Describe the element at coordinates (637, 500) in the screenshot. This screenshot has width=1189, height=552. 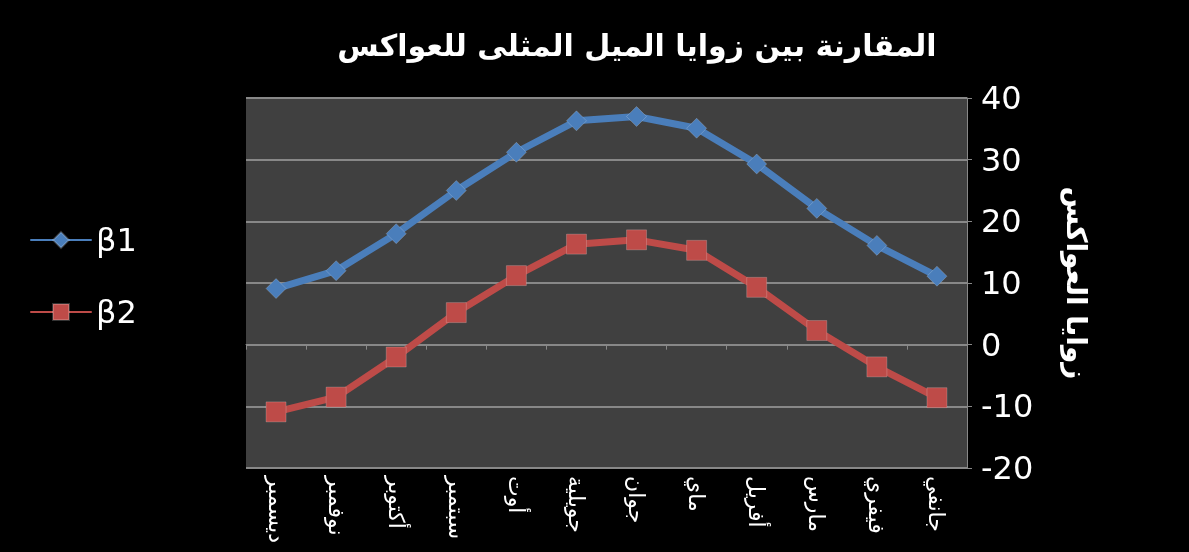
I see `x-tick-label: جوان` at that location.